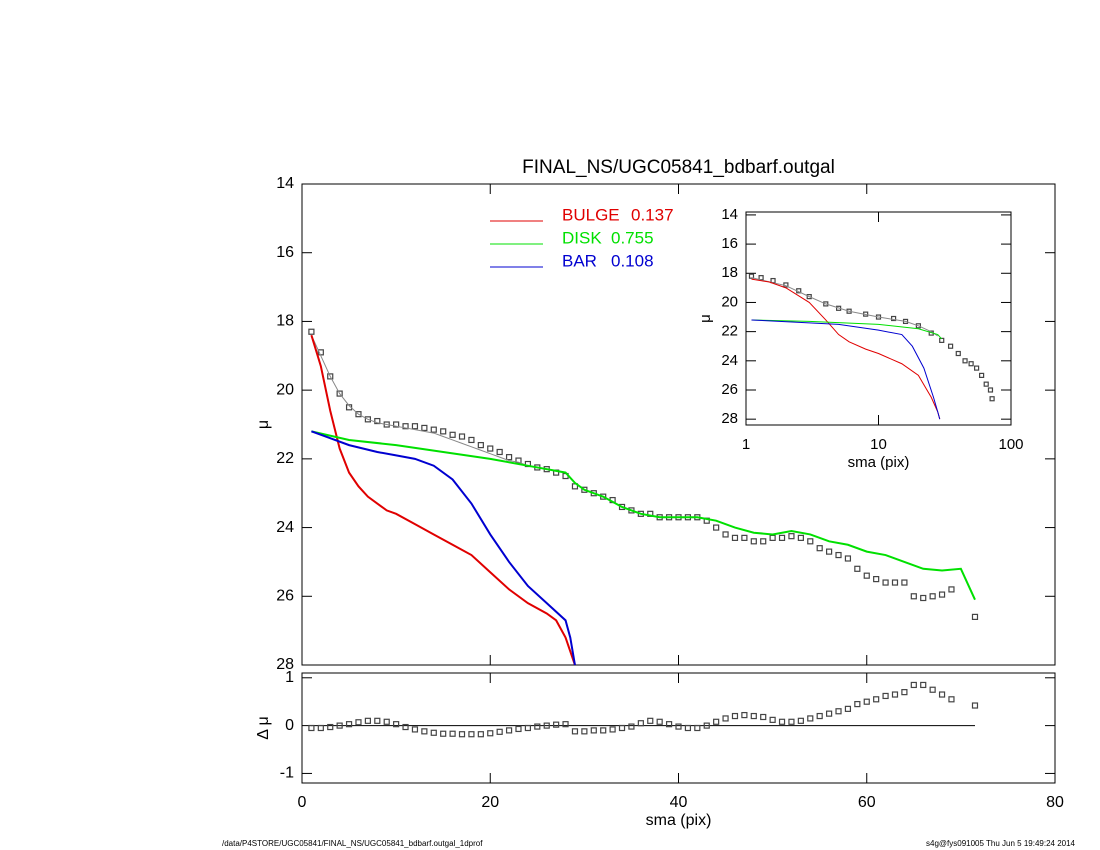 Image resolution: width=1100 pixels, height=850 pixels. Describe the element at coordinates (705, 318) in the screenshot. I see `y-axis-label: μ` at that location.